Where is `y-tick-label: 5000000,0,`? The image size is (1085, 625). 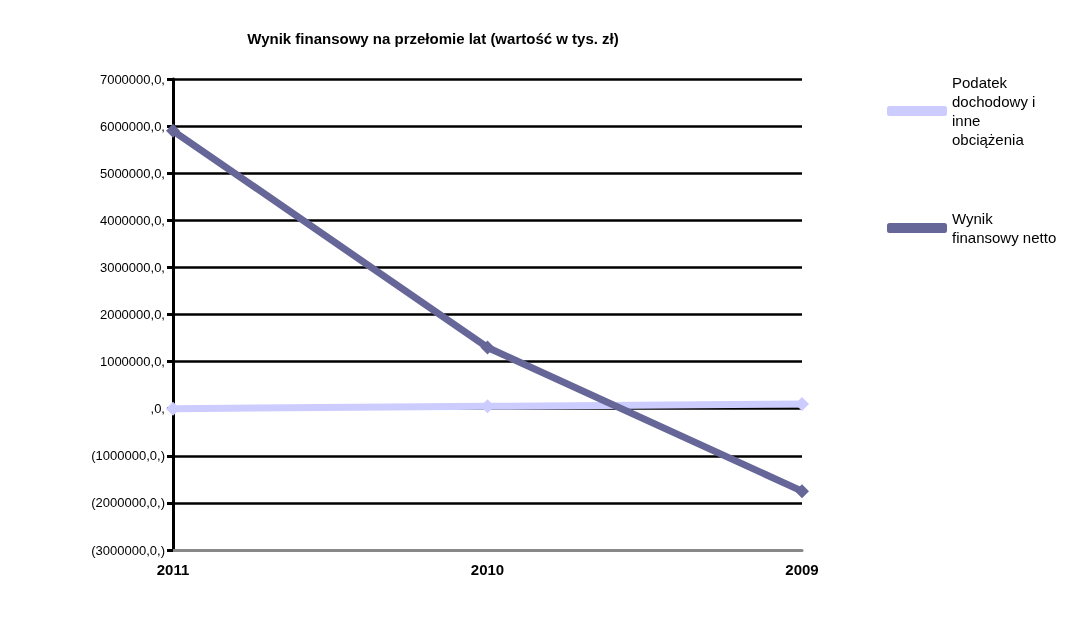
y-tick-label: 5000000,0, is located at coordinates (132, 173).